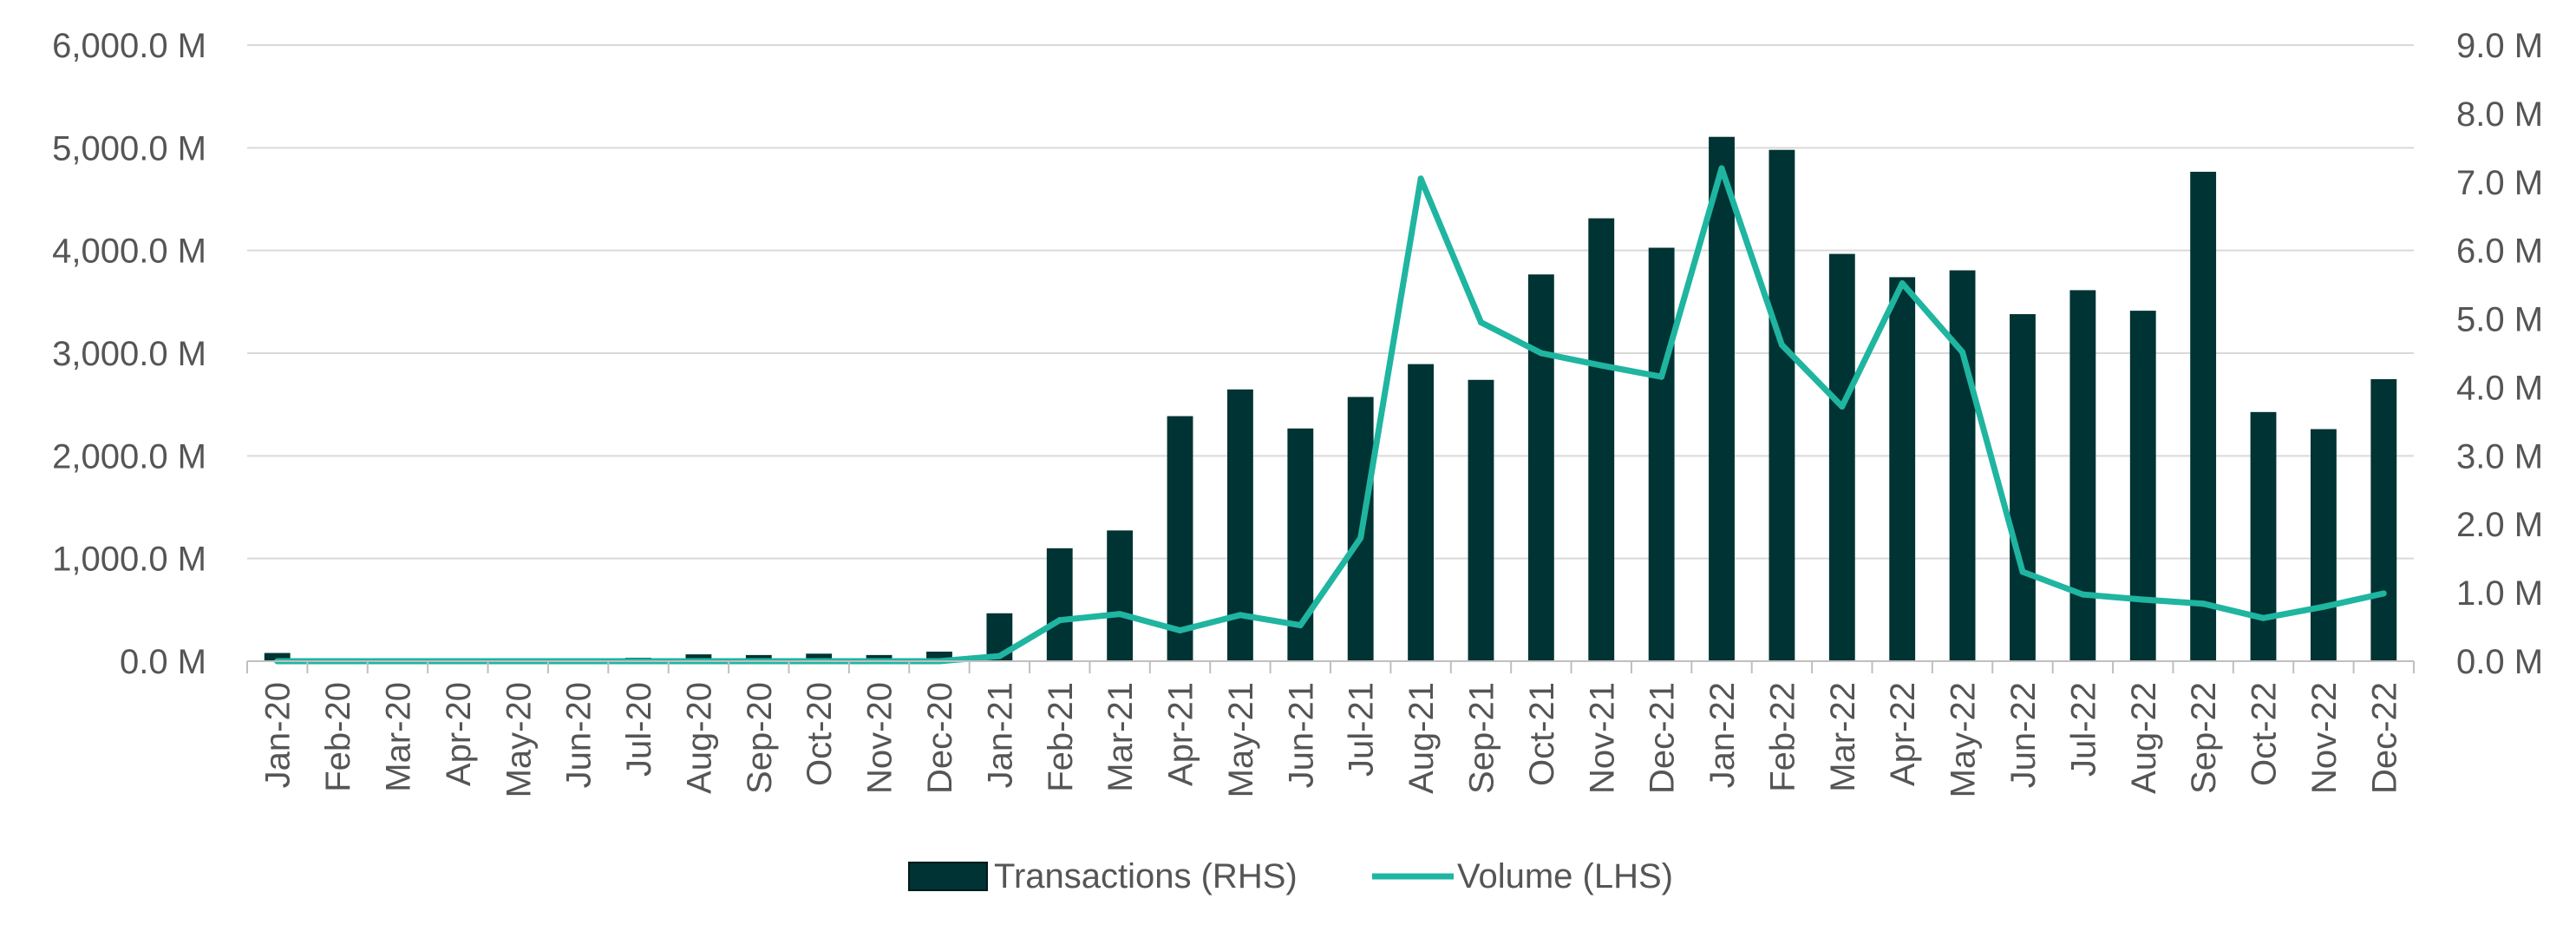 The height and width of the screenshot is (938, 2576). Describe the element at coordinates (129, 560) in the screenshot. I see `left-tick-label: 1,000.0 M` at that location.